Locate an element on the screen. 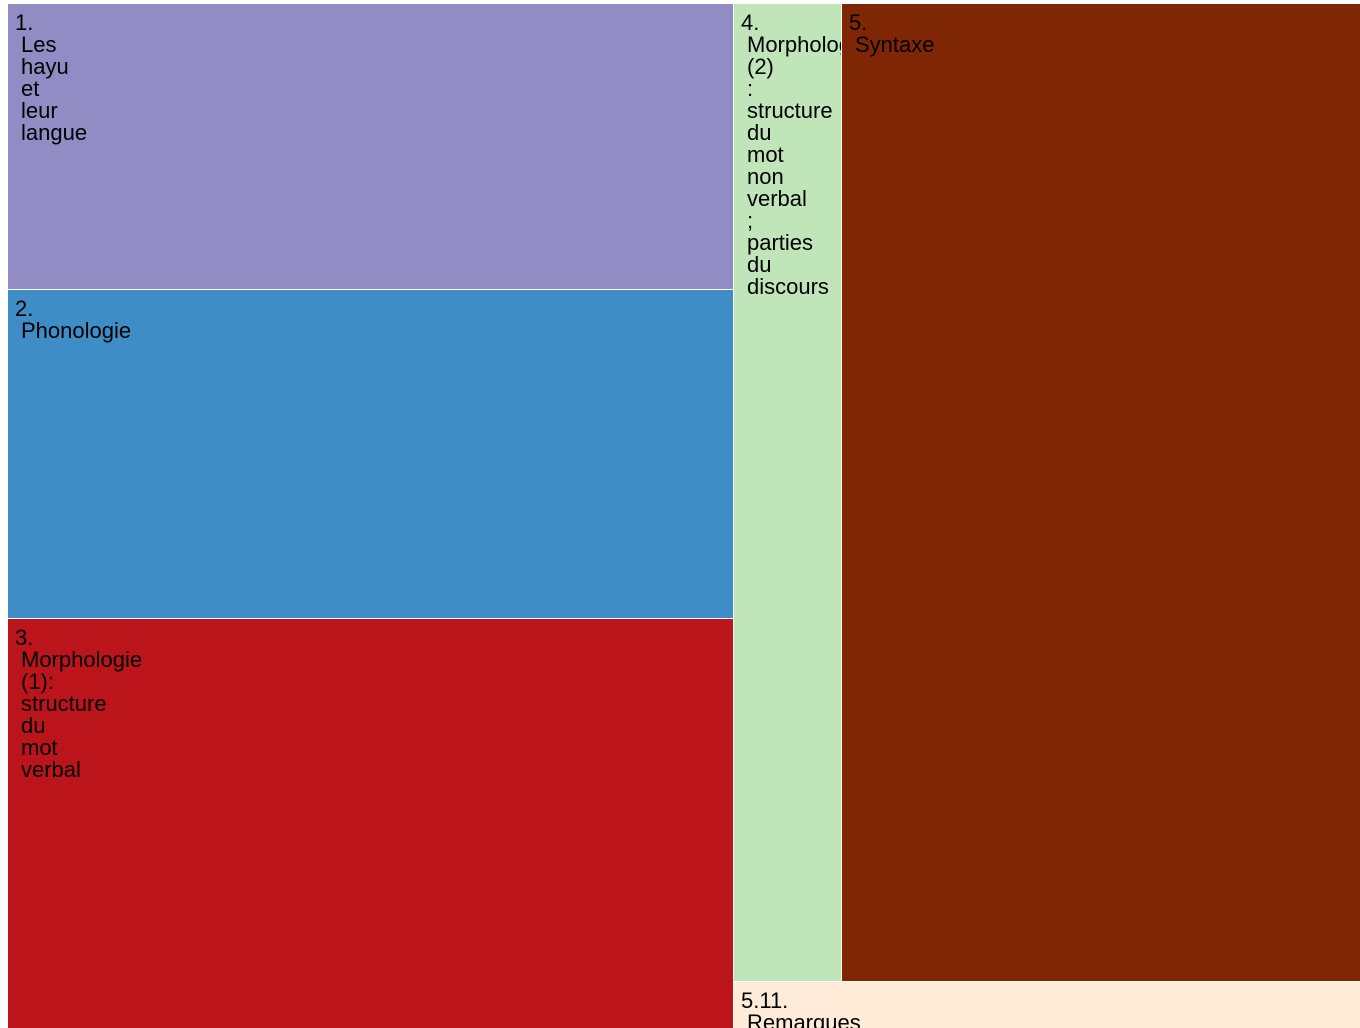  treemap-cell-label-word: Remarques is located at coordinates (804, 1019).